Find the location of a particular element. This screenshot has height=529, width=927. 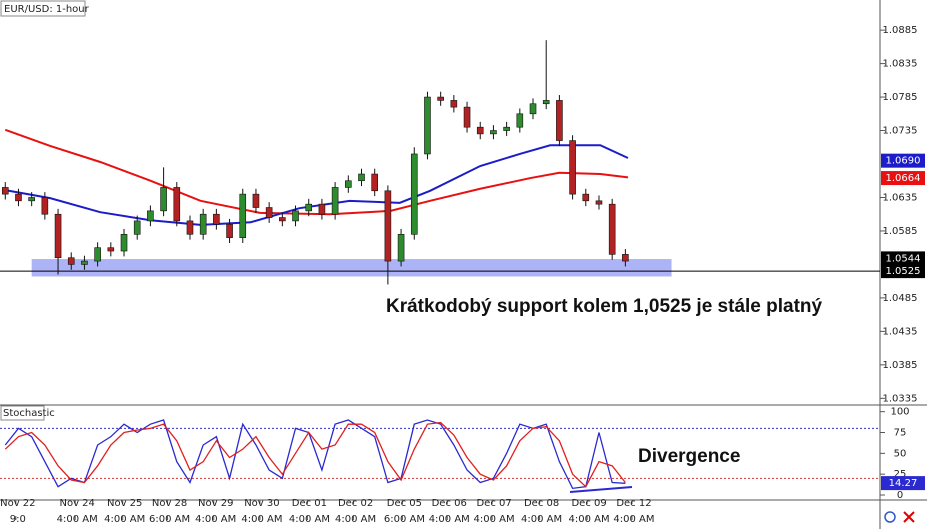

stochastic-line is located at coordinates (315, 454).